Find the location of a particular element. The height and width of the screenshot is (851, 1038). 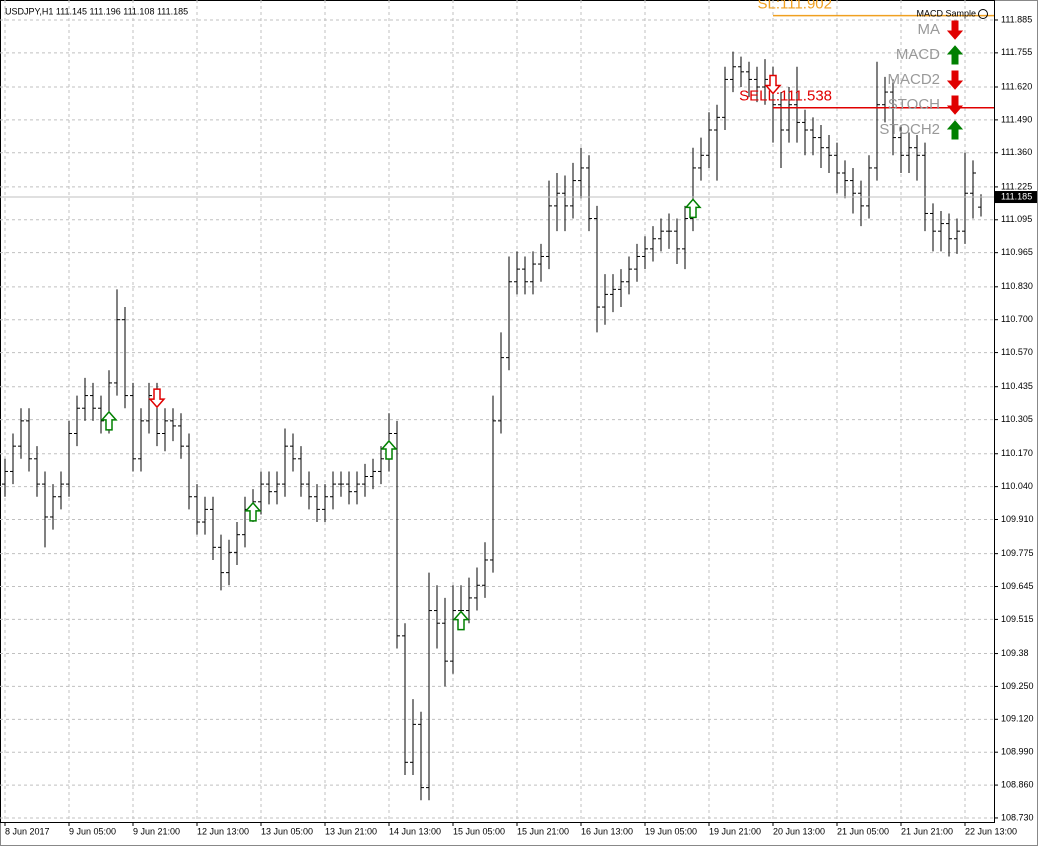

y-tick-label: 111.755 is located at coordinates (1016, 52).